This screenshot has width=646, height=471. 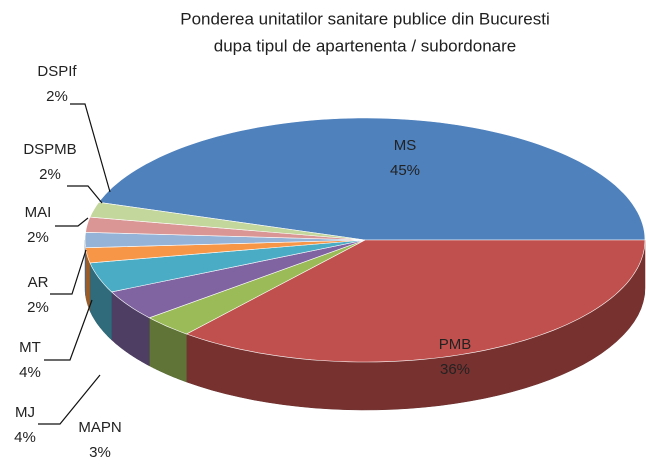 What do you see at coordinates (99, 427) in the screenshot?
I see `data-label: MAPN` at bounding box center [99, 427].